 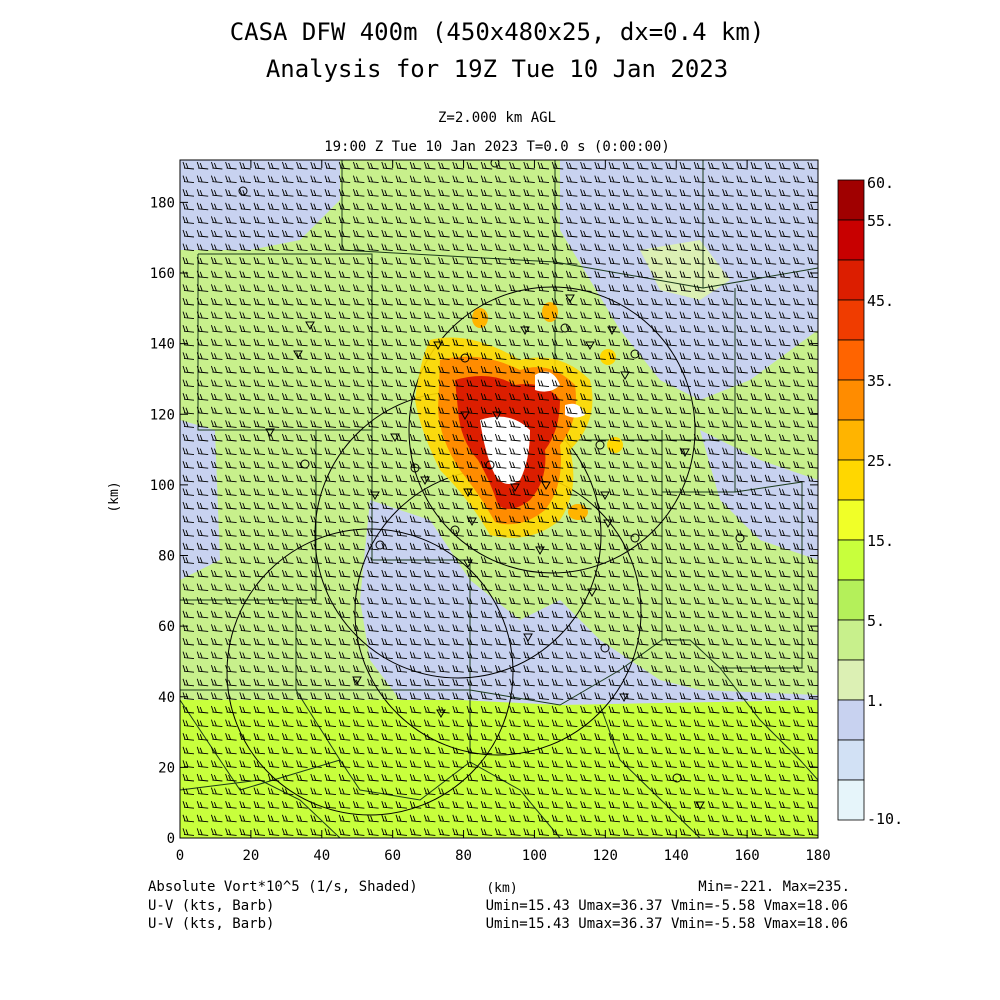 What do you see at coordinates (283, 887) in the screenshot?
I see `field-label: Absolute Vort*10^5 (1/s, Shaded)` at bounding box center [283, 887].